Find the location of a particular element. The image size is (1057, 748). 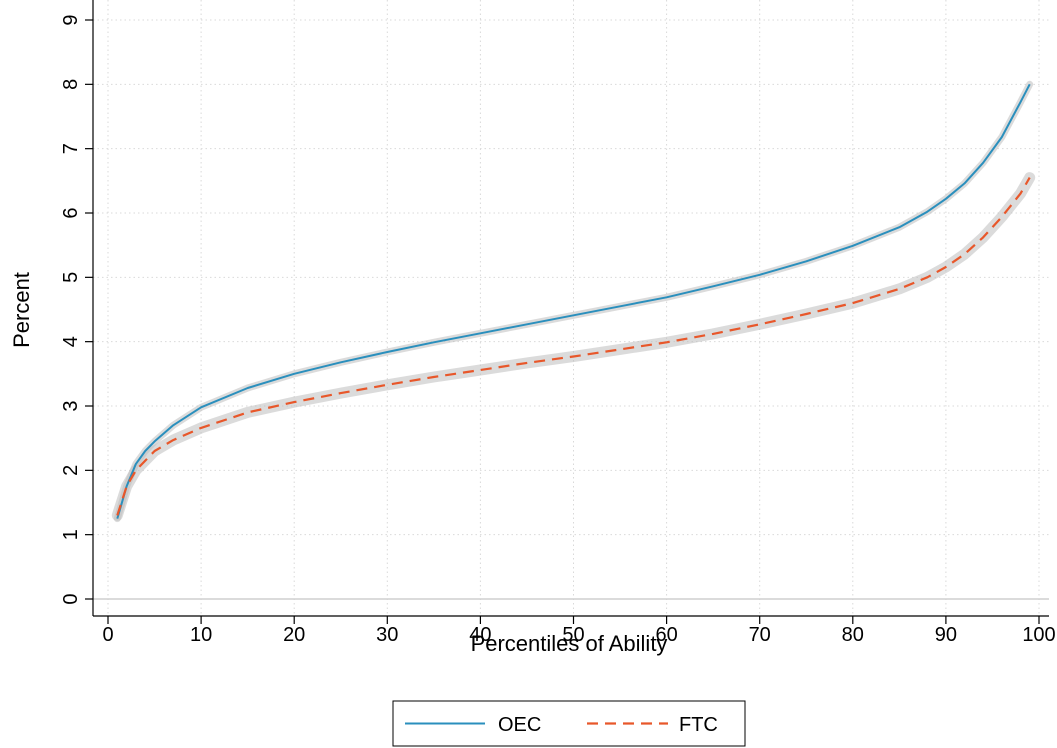

legend-label-ftc: FTC is located at coordinates (698, 725).